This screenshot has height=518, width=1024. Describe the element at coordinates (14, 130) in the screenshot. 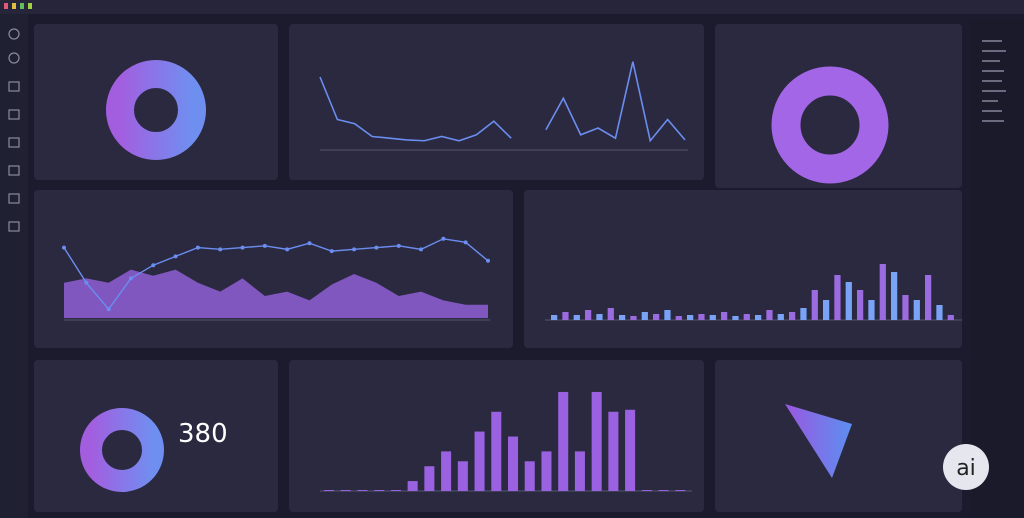

I see `sidebar-icons` at that location.